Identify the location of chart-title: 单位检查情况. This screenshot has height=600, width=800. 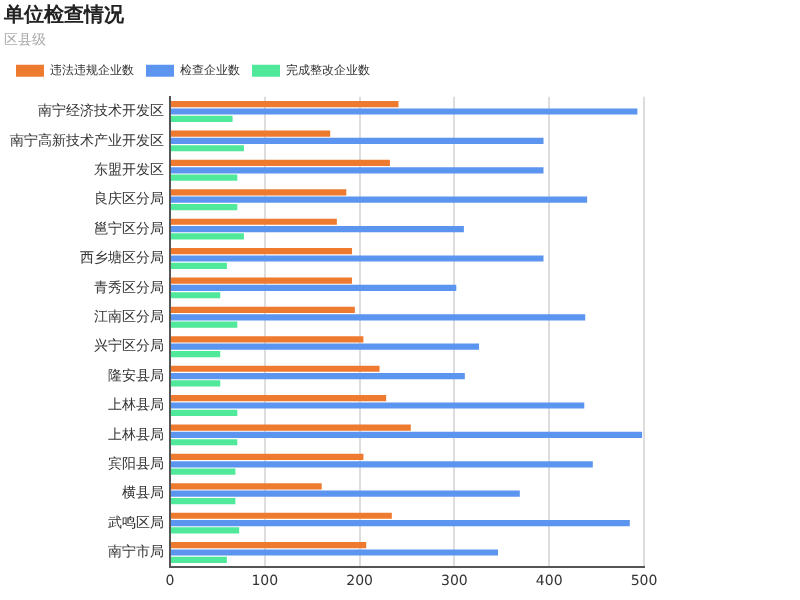
(64, 15).